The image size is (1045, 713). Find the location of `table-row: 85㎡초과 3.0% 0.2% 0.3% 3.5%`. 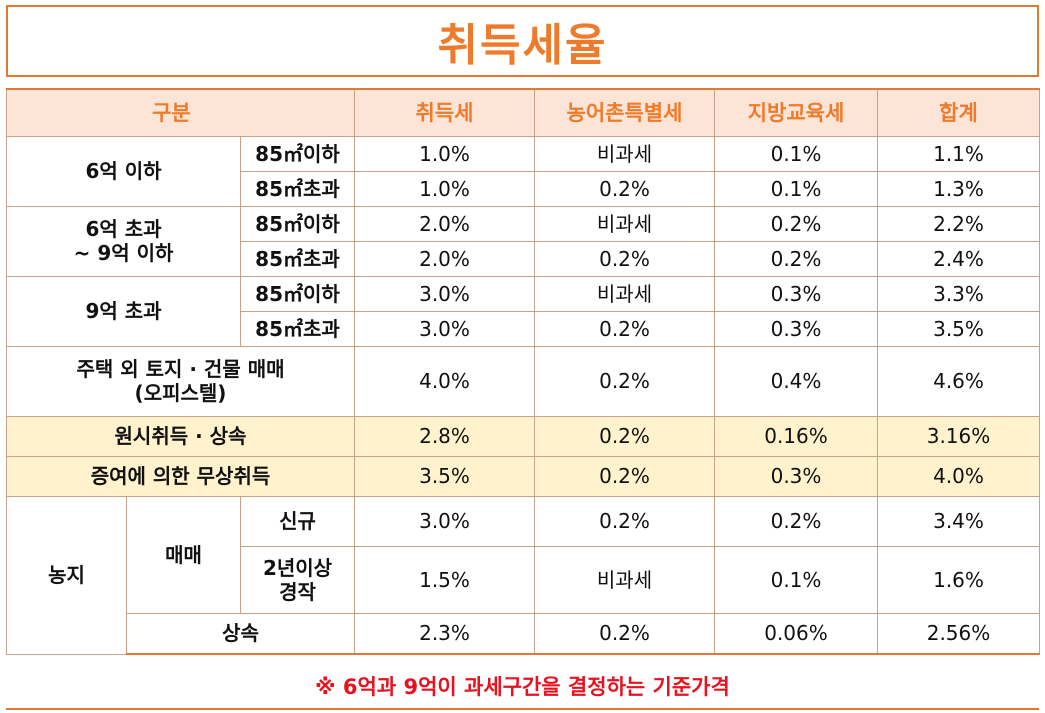

table-row: 85㎡초과 3.0% 0.2% 0.3% 3.5% is located at coordinates (523, 328).